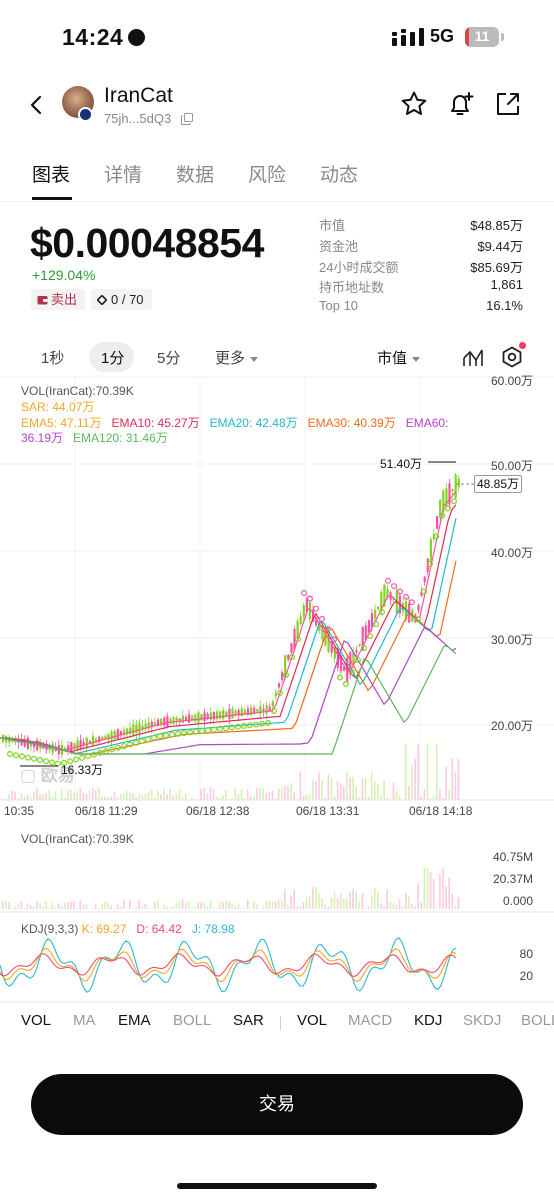 The width and height of the screenshot is (554, 1200). Describe the element at coordinates (138, 118) in the screenshot. I see `token-address: 75jh...5dQ3` at that location.